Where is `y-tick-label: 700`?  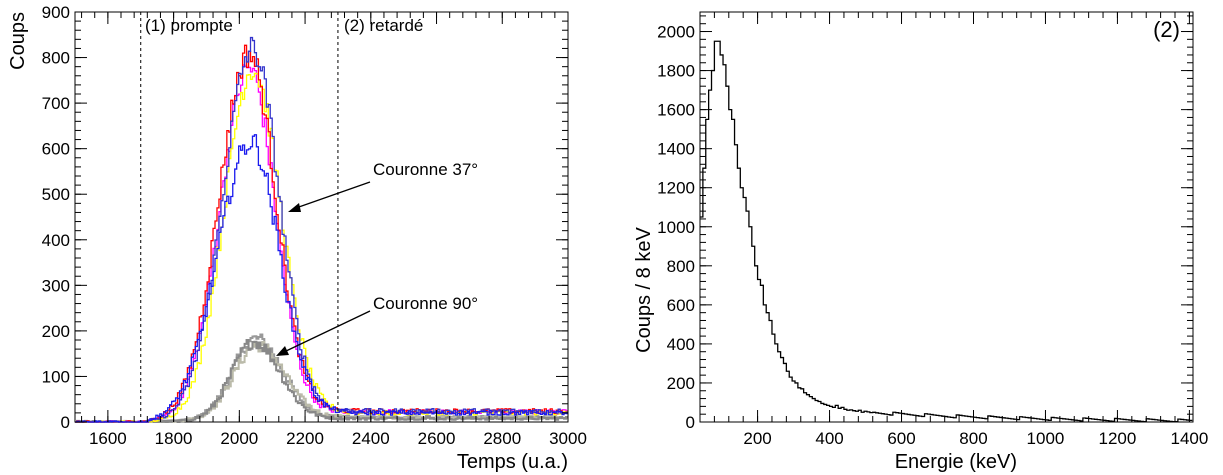
y-tick-label: 700 is located at coordinates (56, 103).